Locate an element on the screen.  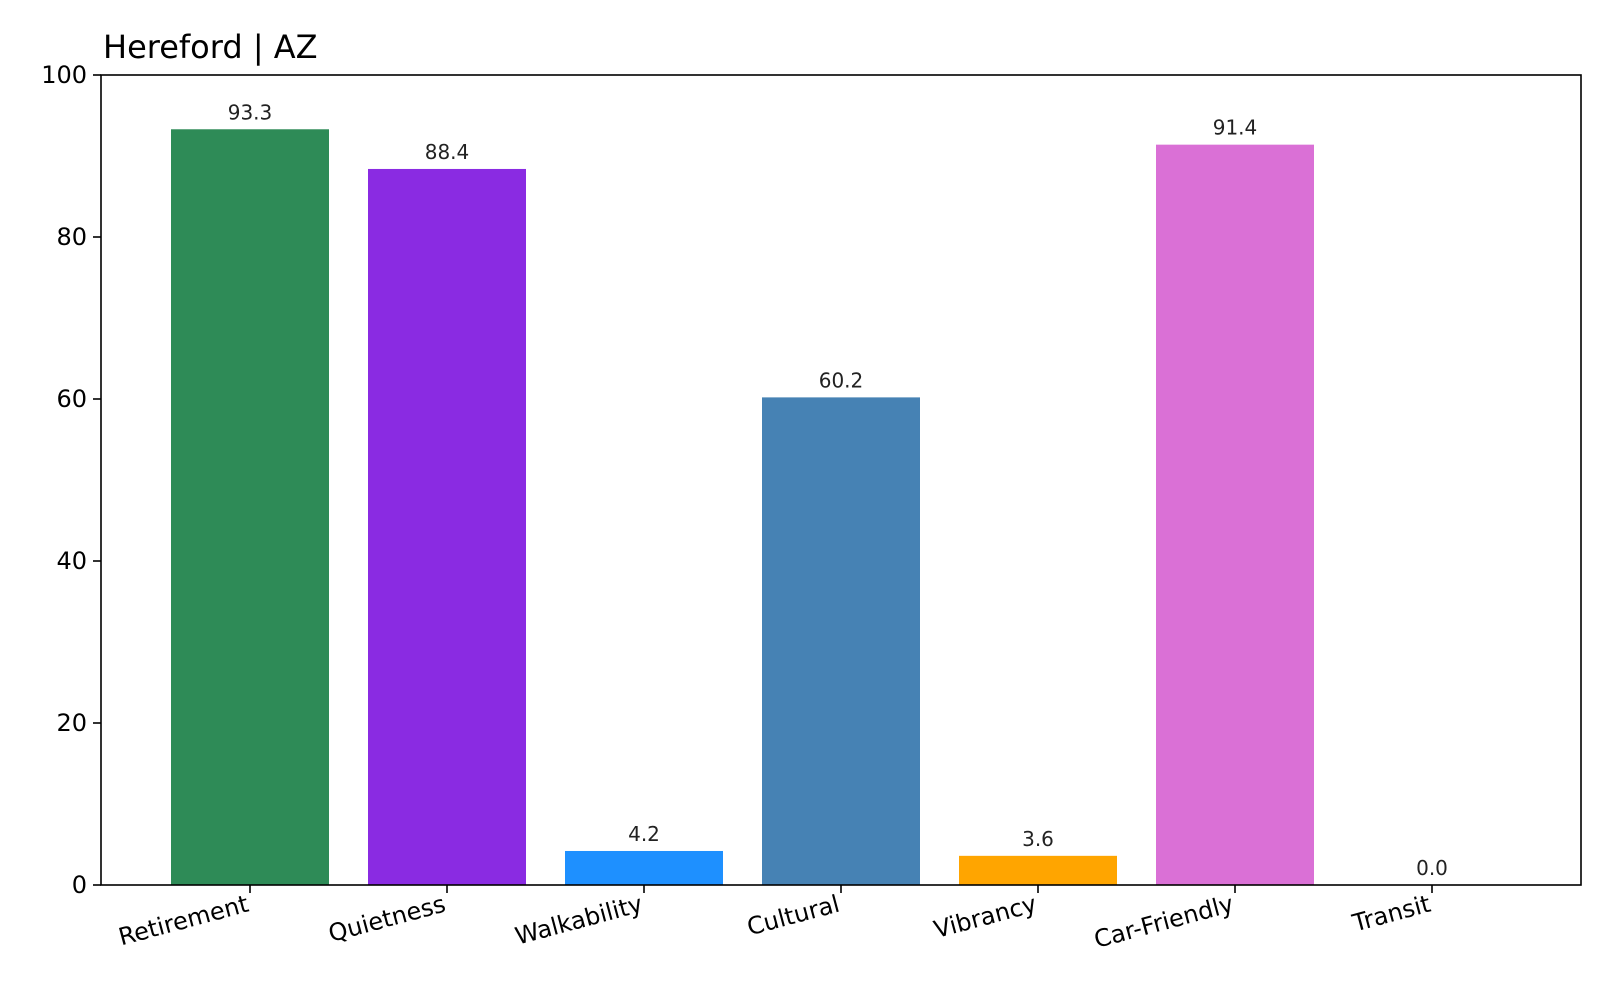
y-tick-label: 80 is located at coordinates (71, 237).